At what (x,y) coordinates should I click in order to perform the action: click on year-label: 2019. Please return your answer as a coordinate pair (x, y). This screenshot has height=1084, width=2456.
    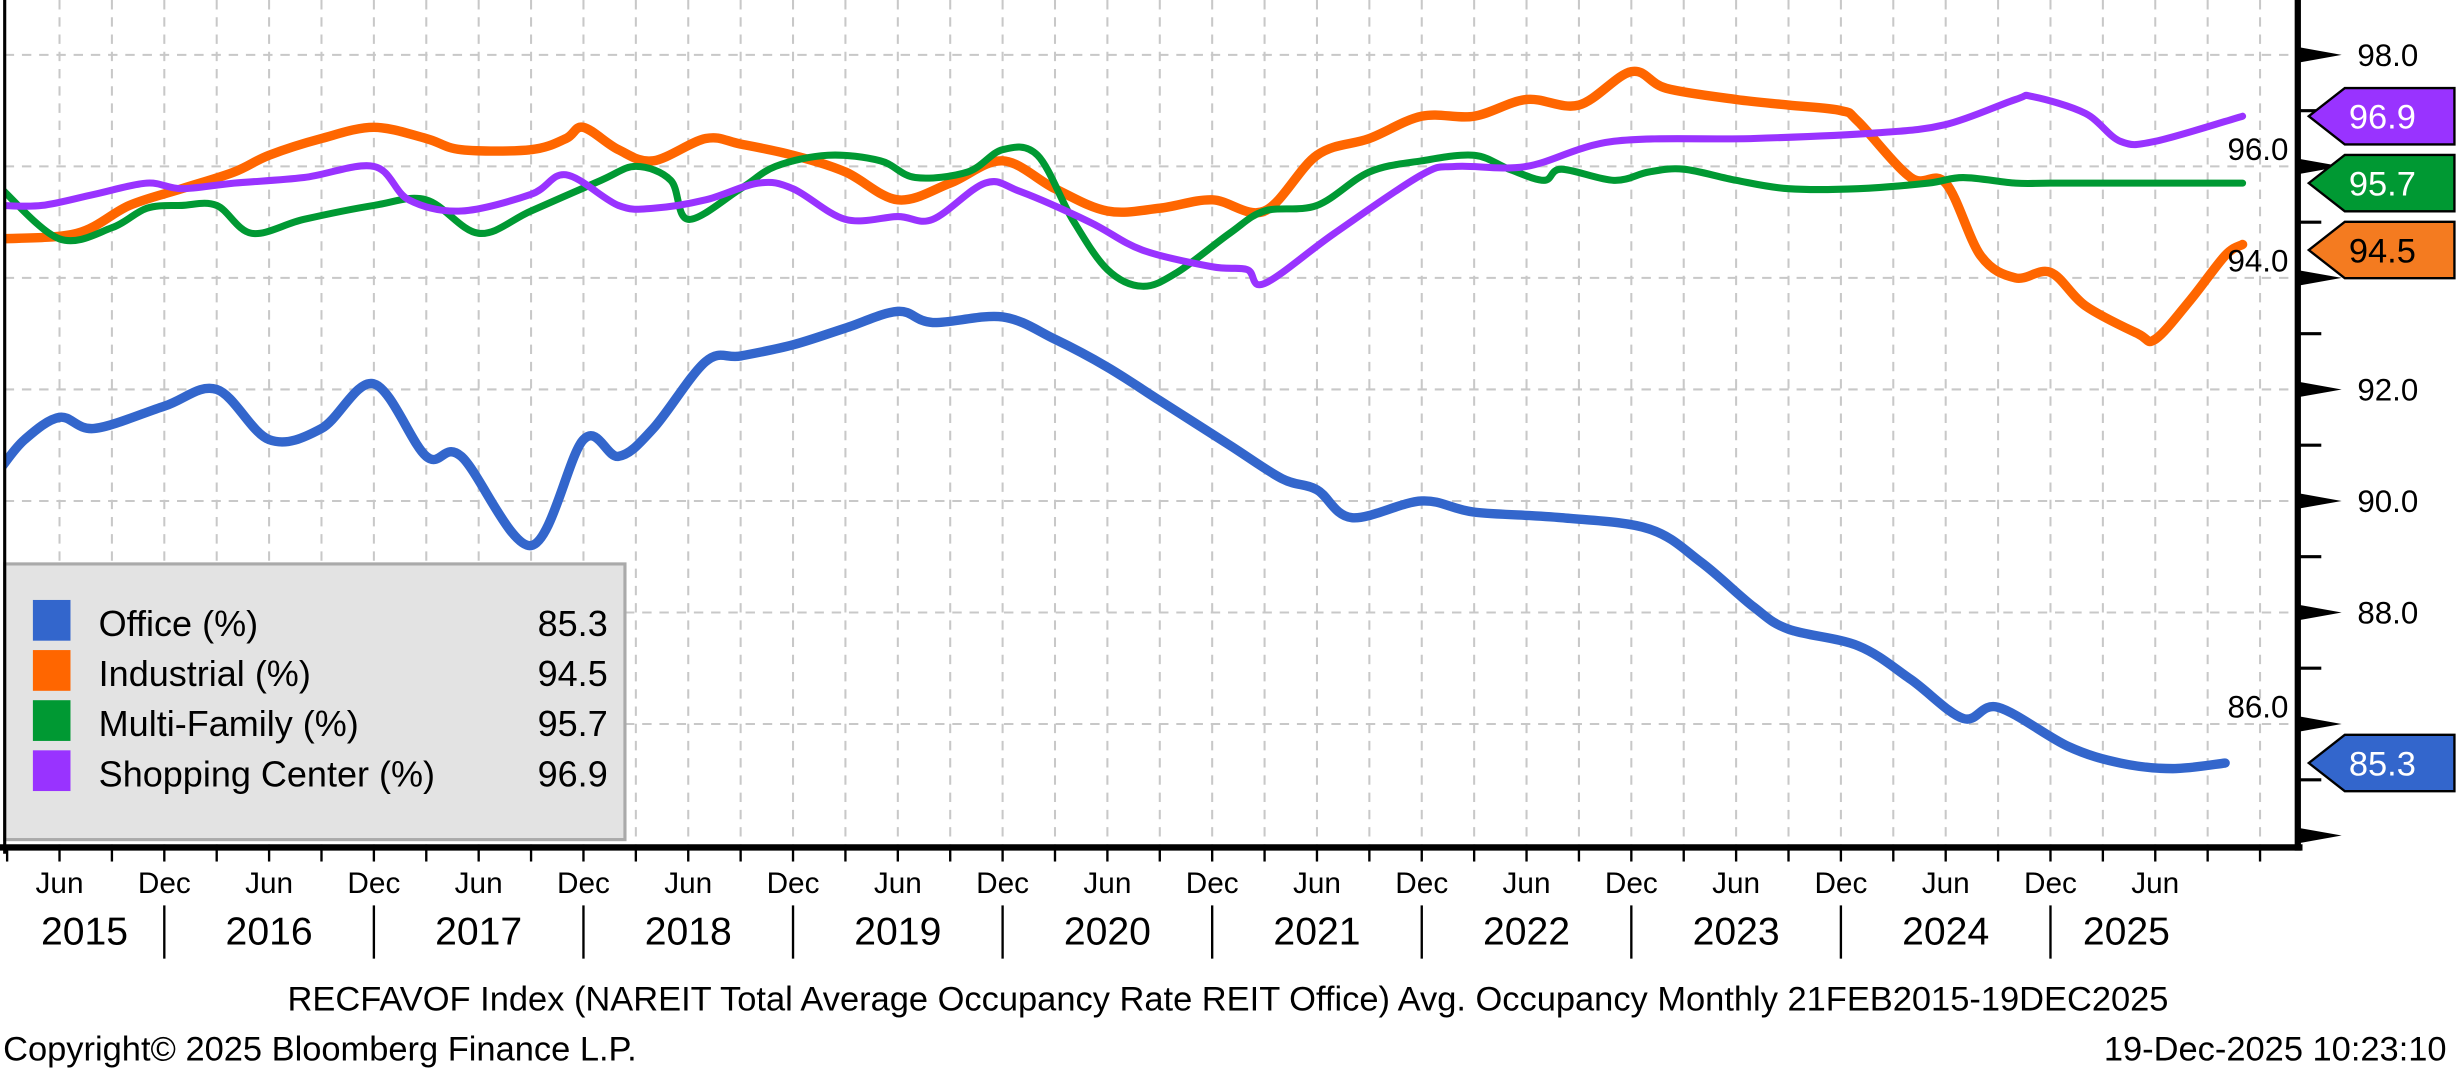
    Looking at the image, I should click on (897, 932).